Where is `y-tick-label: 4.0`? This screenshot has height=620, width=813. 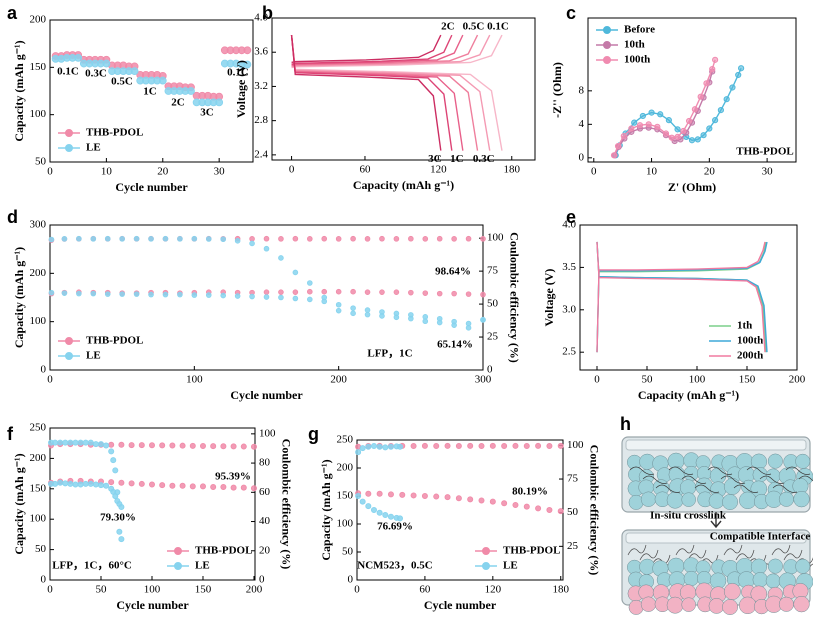
y-tick-label: 4.0 is located at coordinates (569, 225).